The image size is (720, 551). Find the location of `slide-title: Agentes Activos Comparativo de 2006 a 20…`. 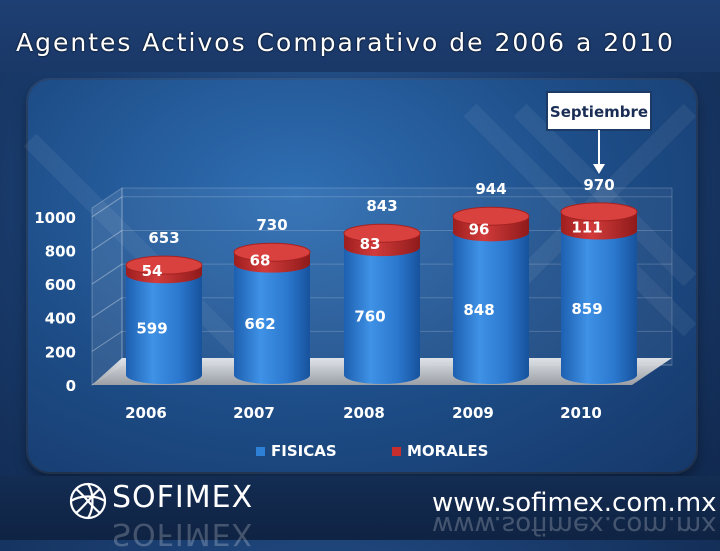

slide-title: Agentes Activos Comparativo de 2006 a 20… is located at coordinates (345, 42).